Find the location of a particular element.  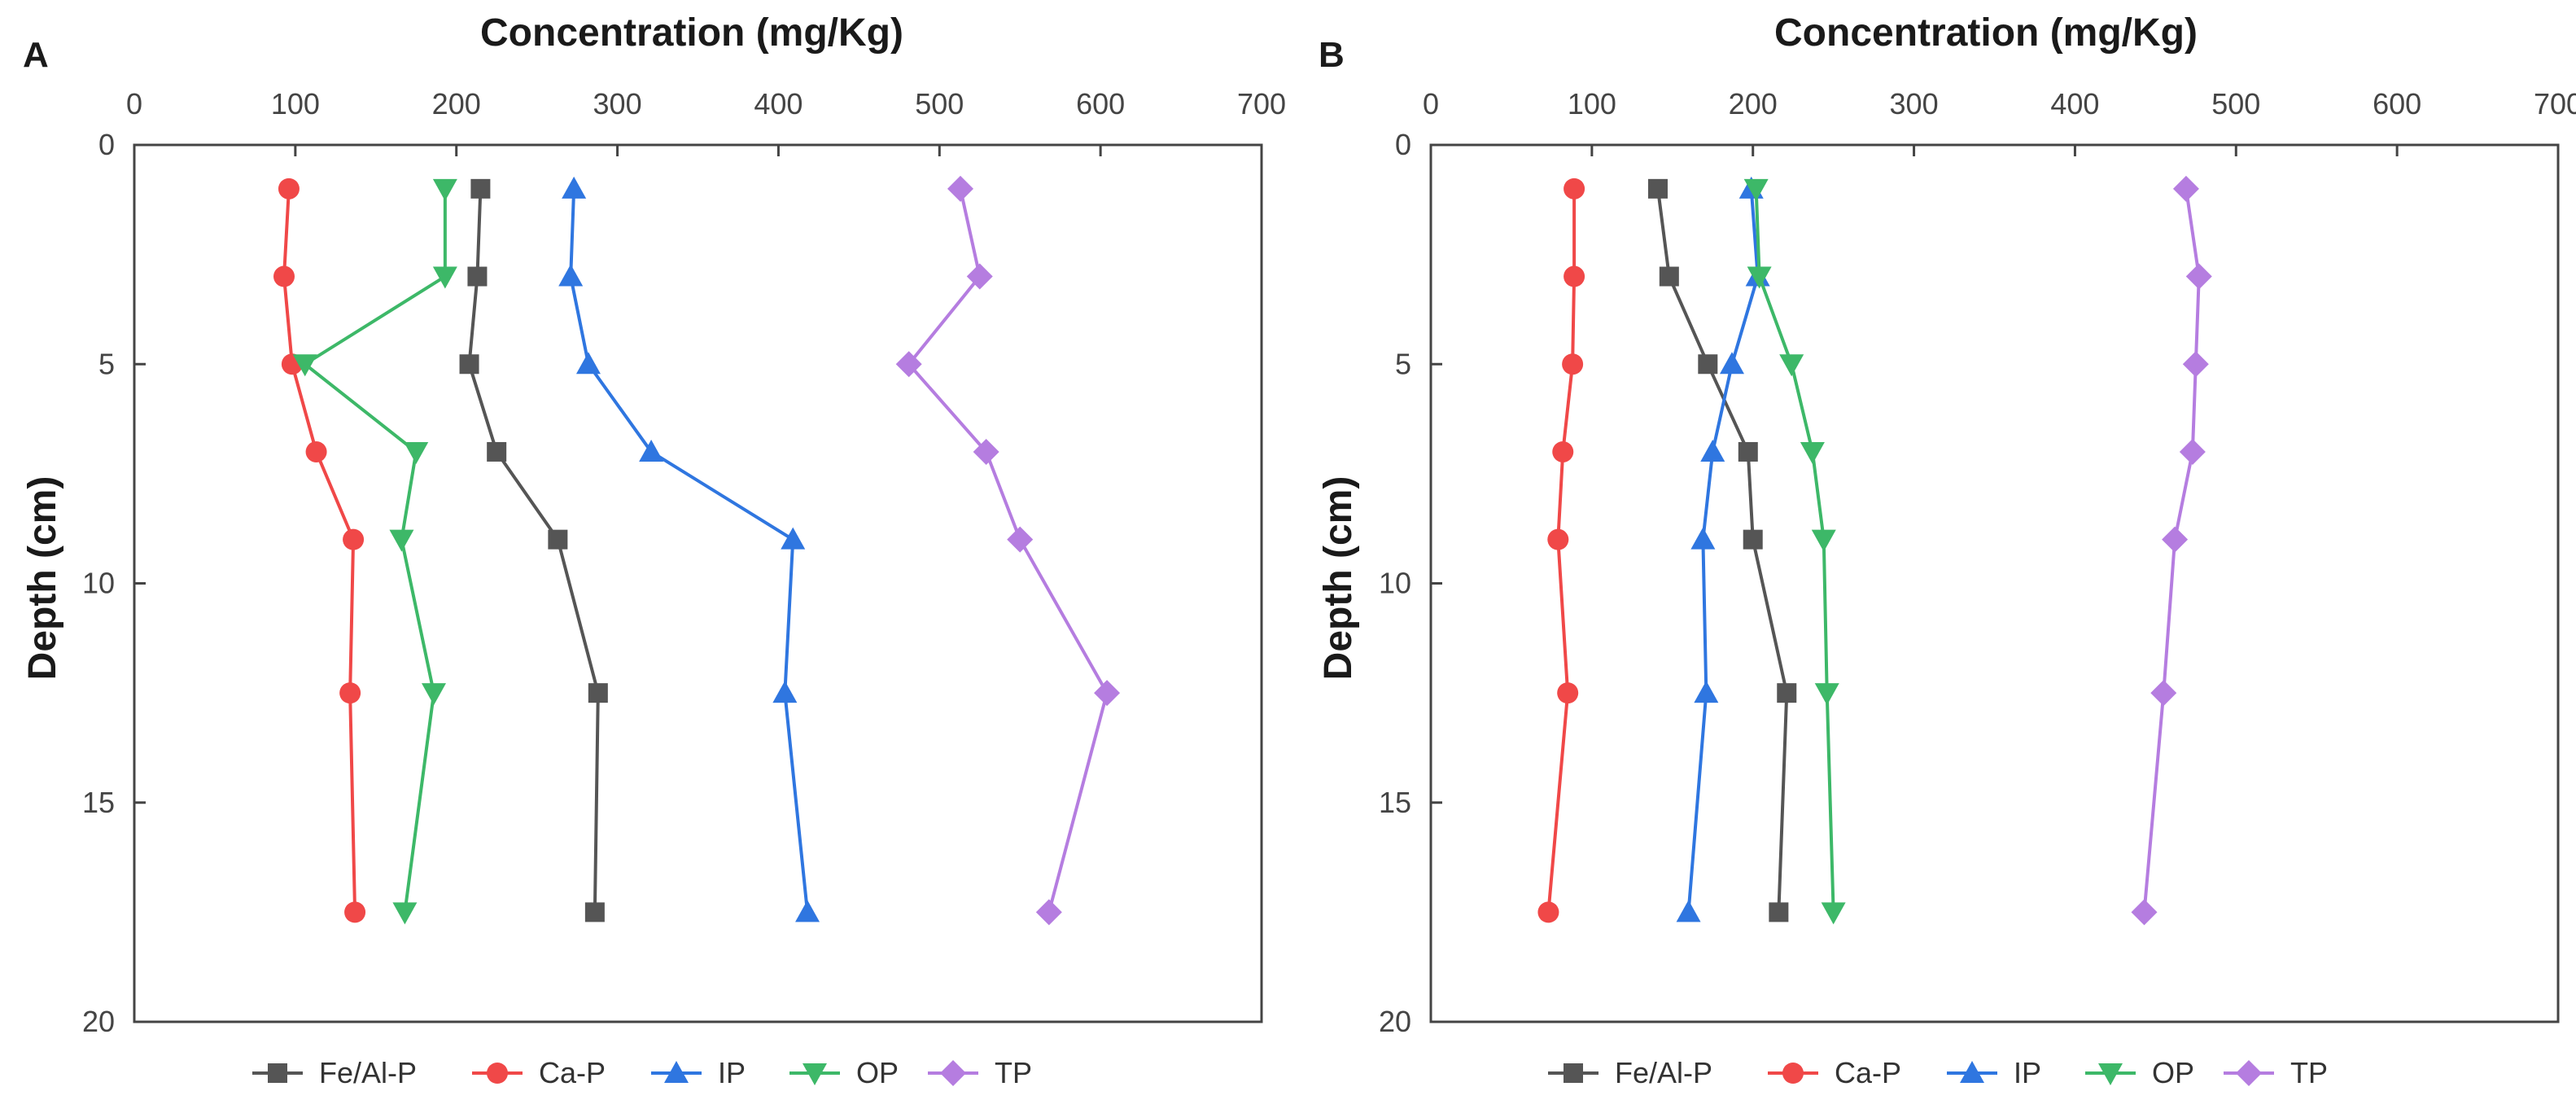

x-tick-label: 200 is located at coordinates (456, 104).